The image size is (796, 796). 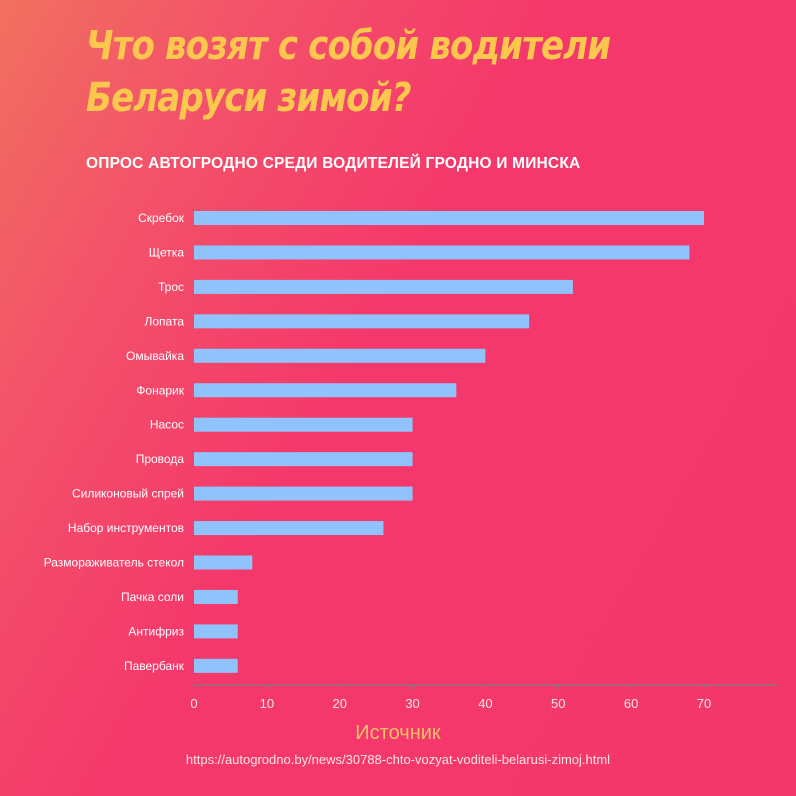 I want to click on category-label: Антифриз, so click(x=156, y=631).